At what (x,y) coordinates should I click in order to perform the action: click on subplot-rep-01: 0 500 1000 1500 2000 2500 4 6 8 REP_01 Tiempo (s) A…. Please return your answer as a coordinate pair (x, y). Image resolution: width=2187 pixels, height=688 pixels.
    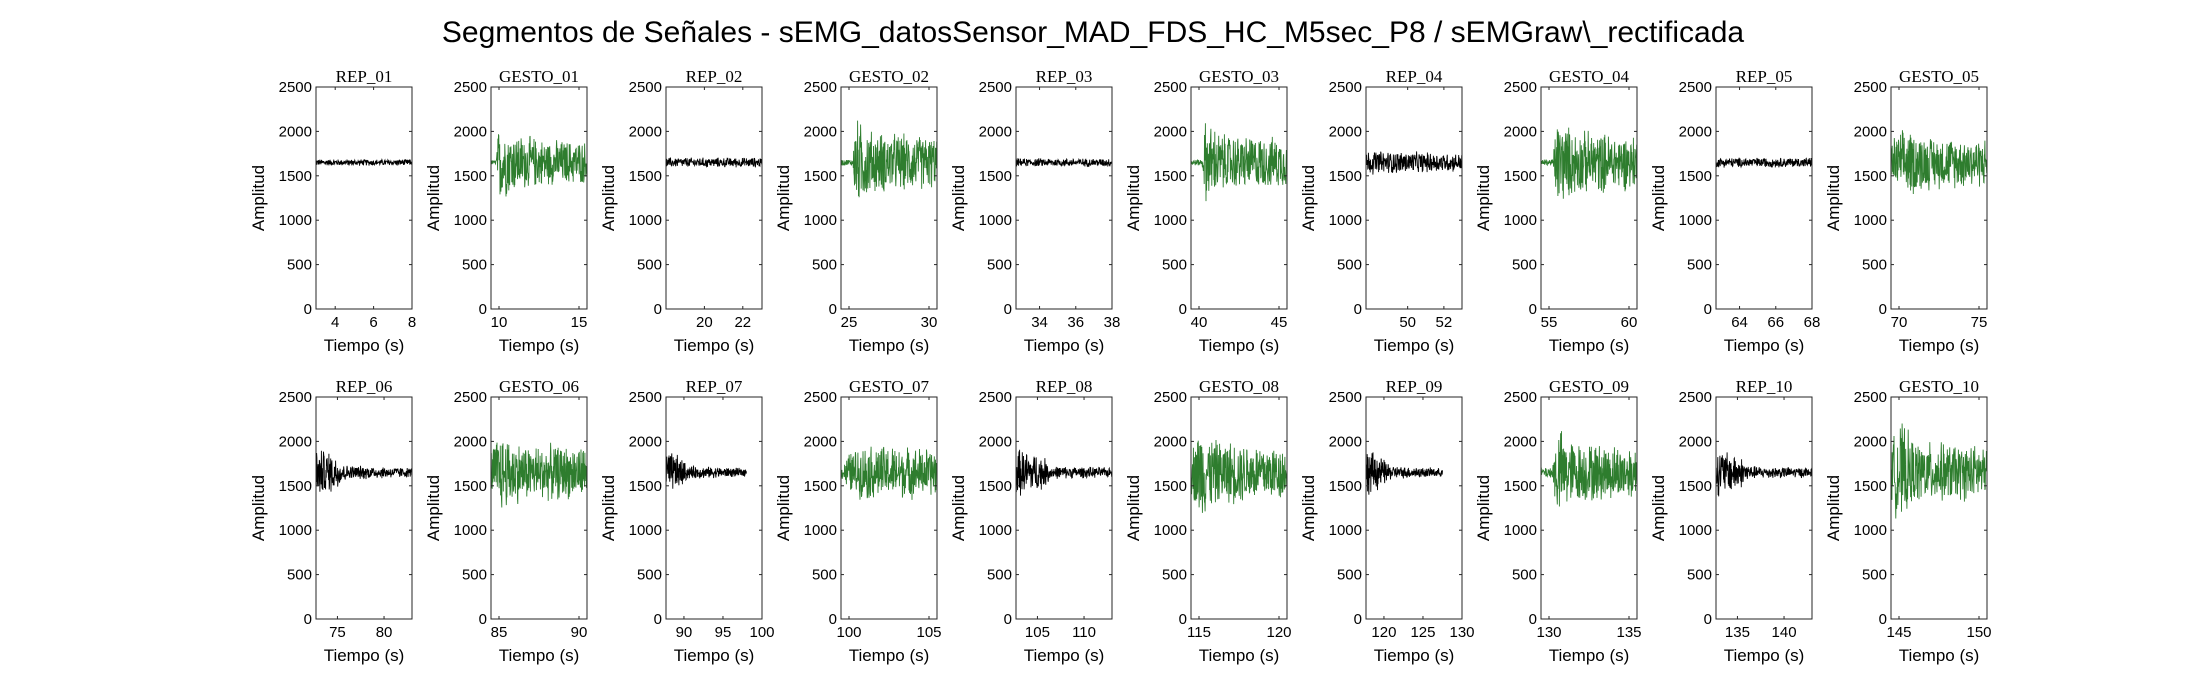
    Looking at the image, I should click on (332, 211).